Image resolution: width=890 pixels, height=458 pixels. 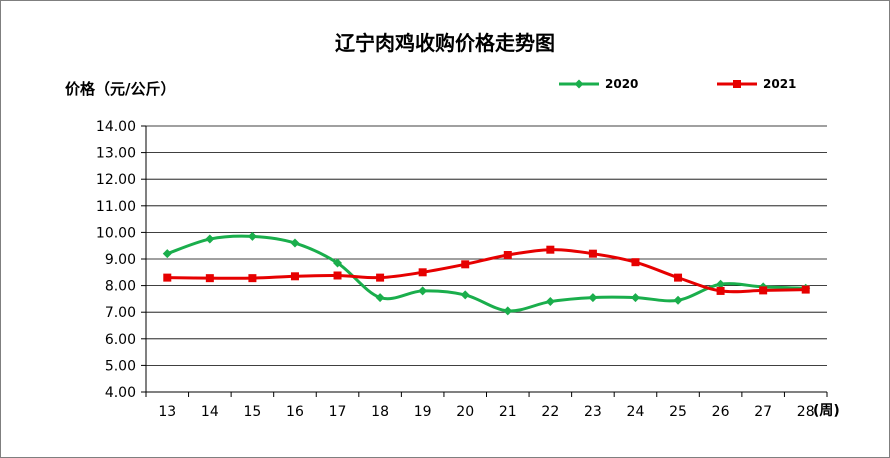 I want to click on x-tick-label: 16, so click(x=295, y=412).